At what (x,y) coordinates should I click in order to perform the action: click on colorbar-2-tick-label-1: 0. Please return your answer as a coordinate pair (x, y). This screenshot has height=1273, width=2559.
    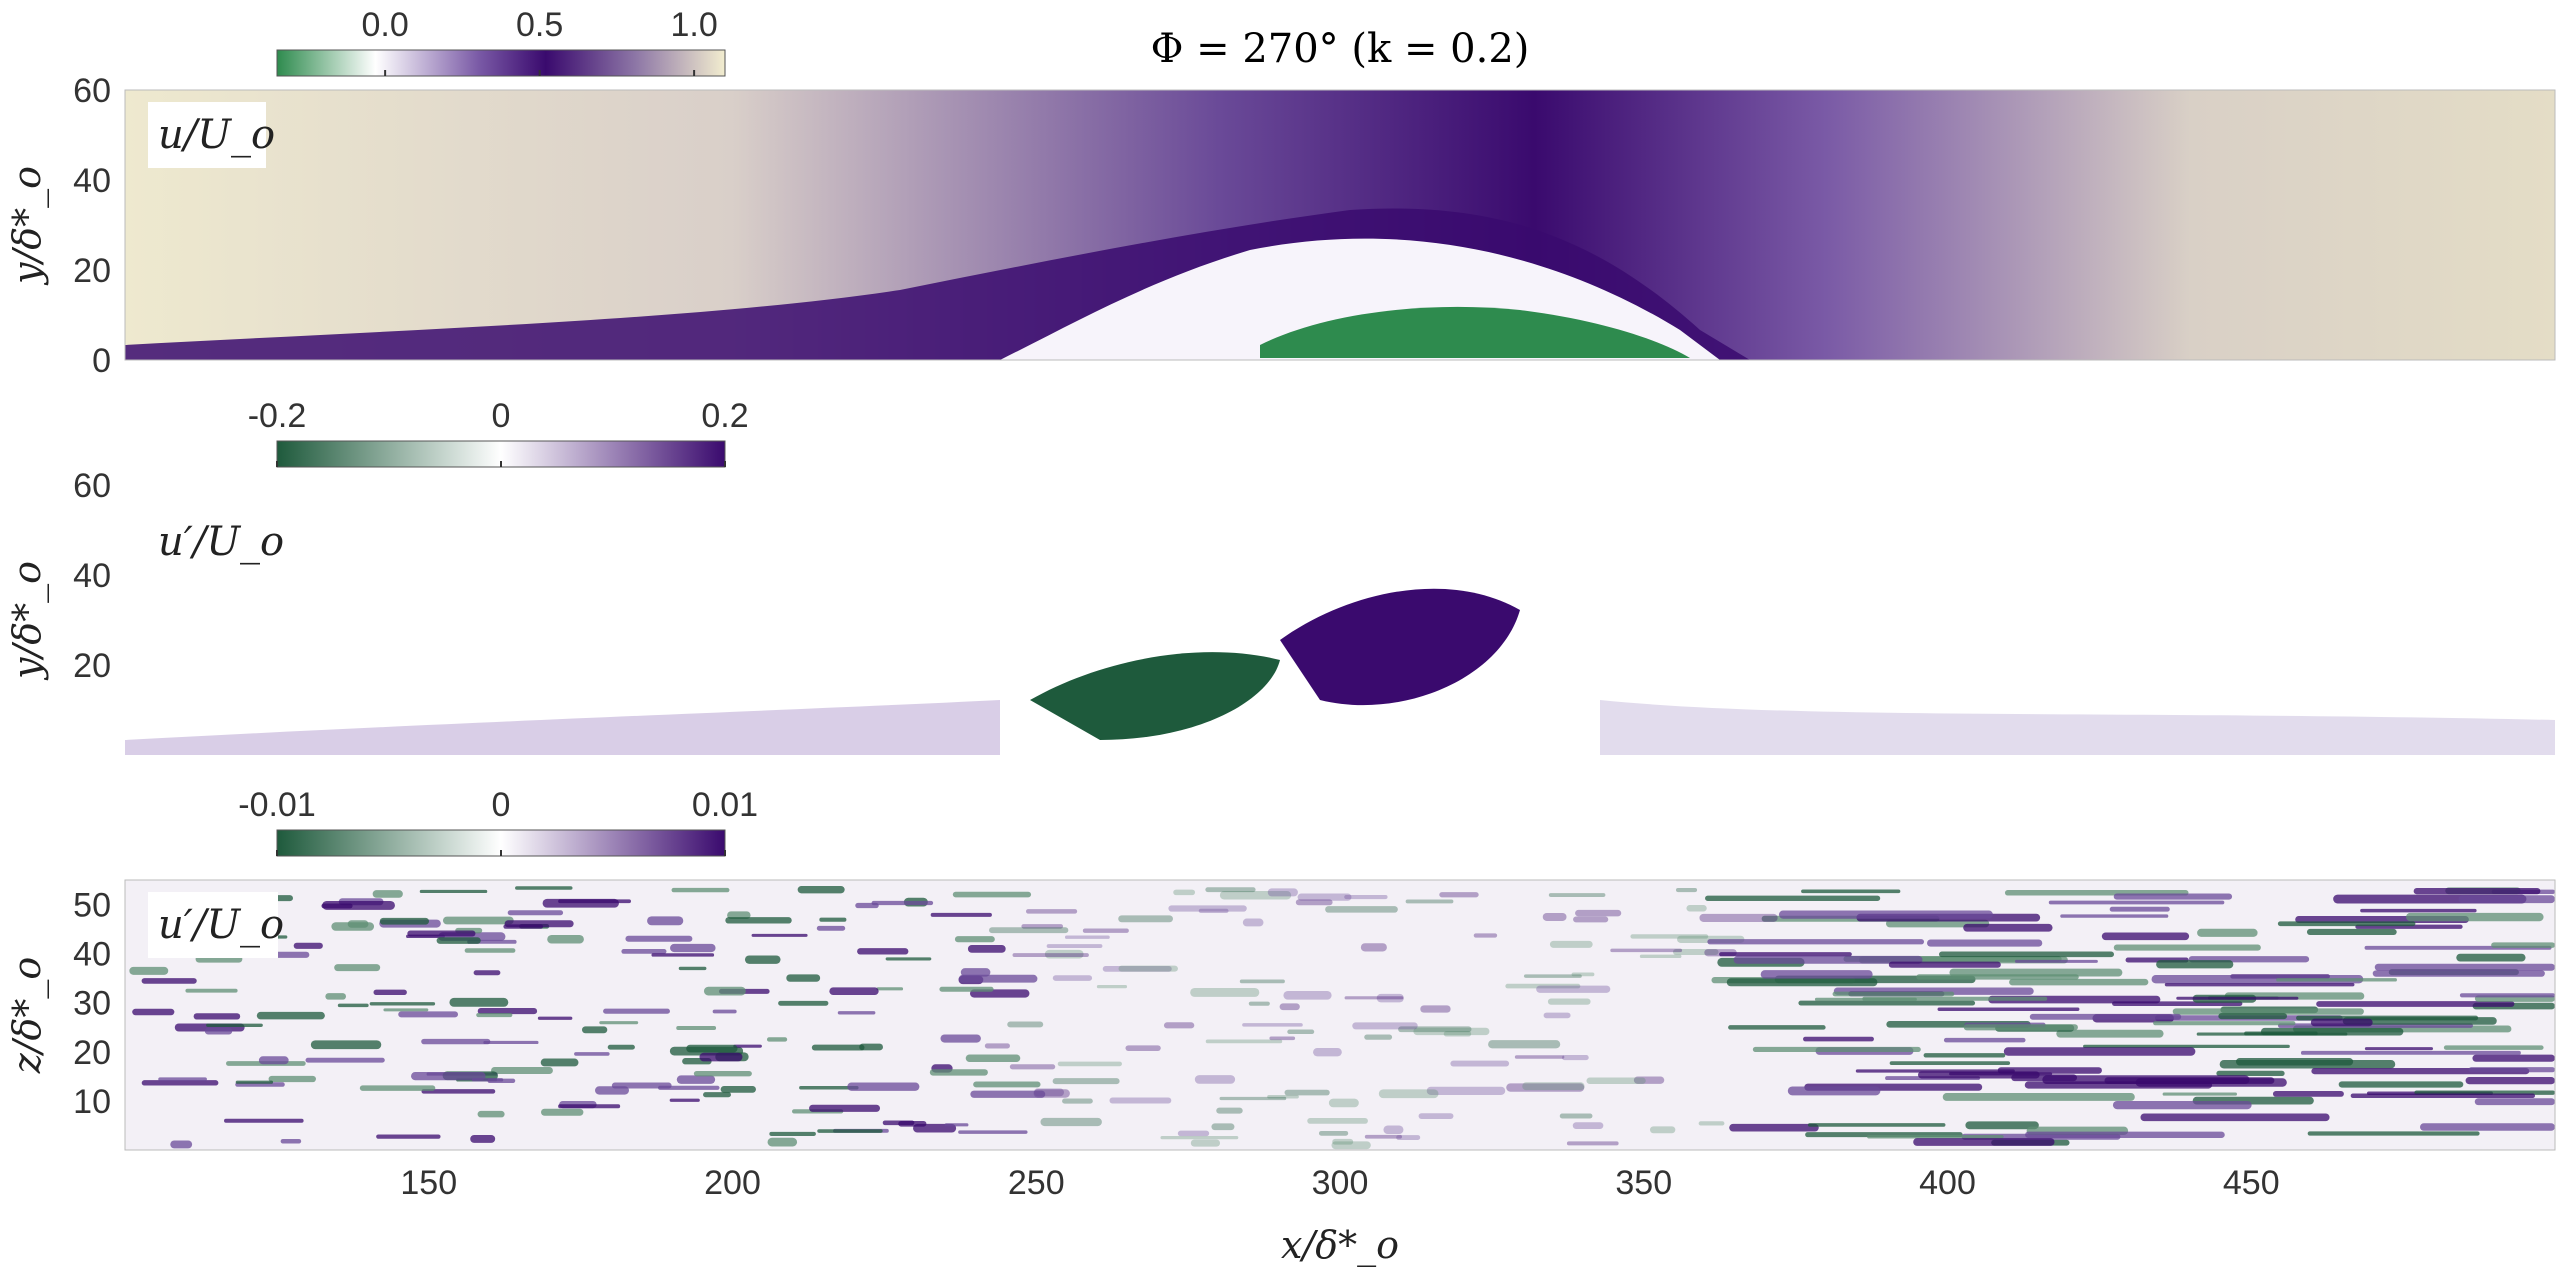
    Looking at the image, I should click on (501, 416).